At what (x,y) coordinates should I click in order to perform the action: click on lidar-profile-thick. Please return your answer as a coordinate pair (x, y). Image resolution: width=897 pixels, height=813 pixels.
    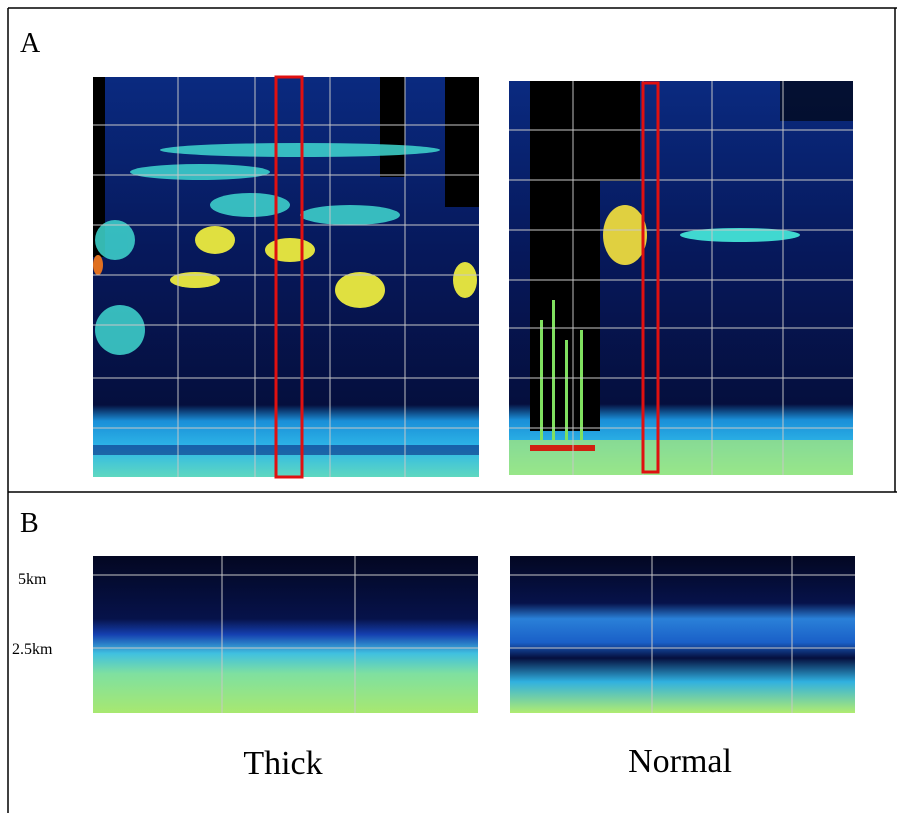
    Looking at the image, I should click on (285, 634).